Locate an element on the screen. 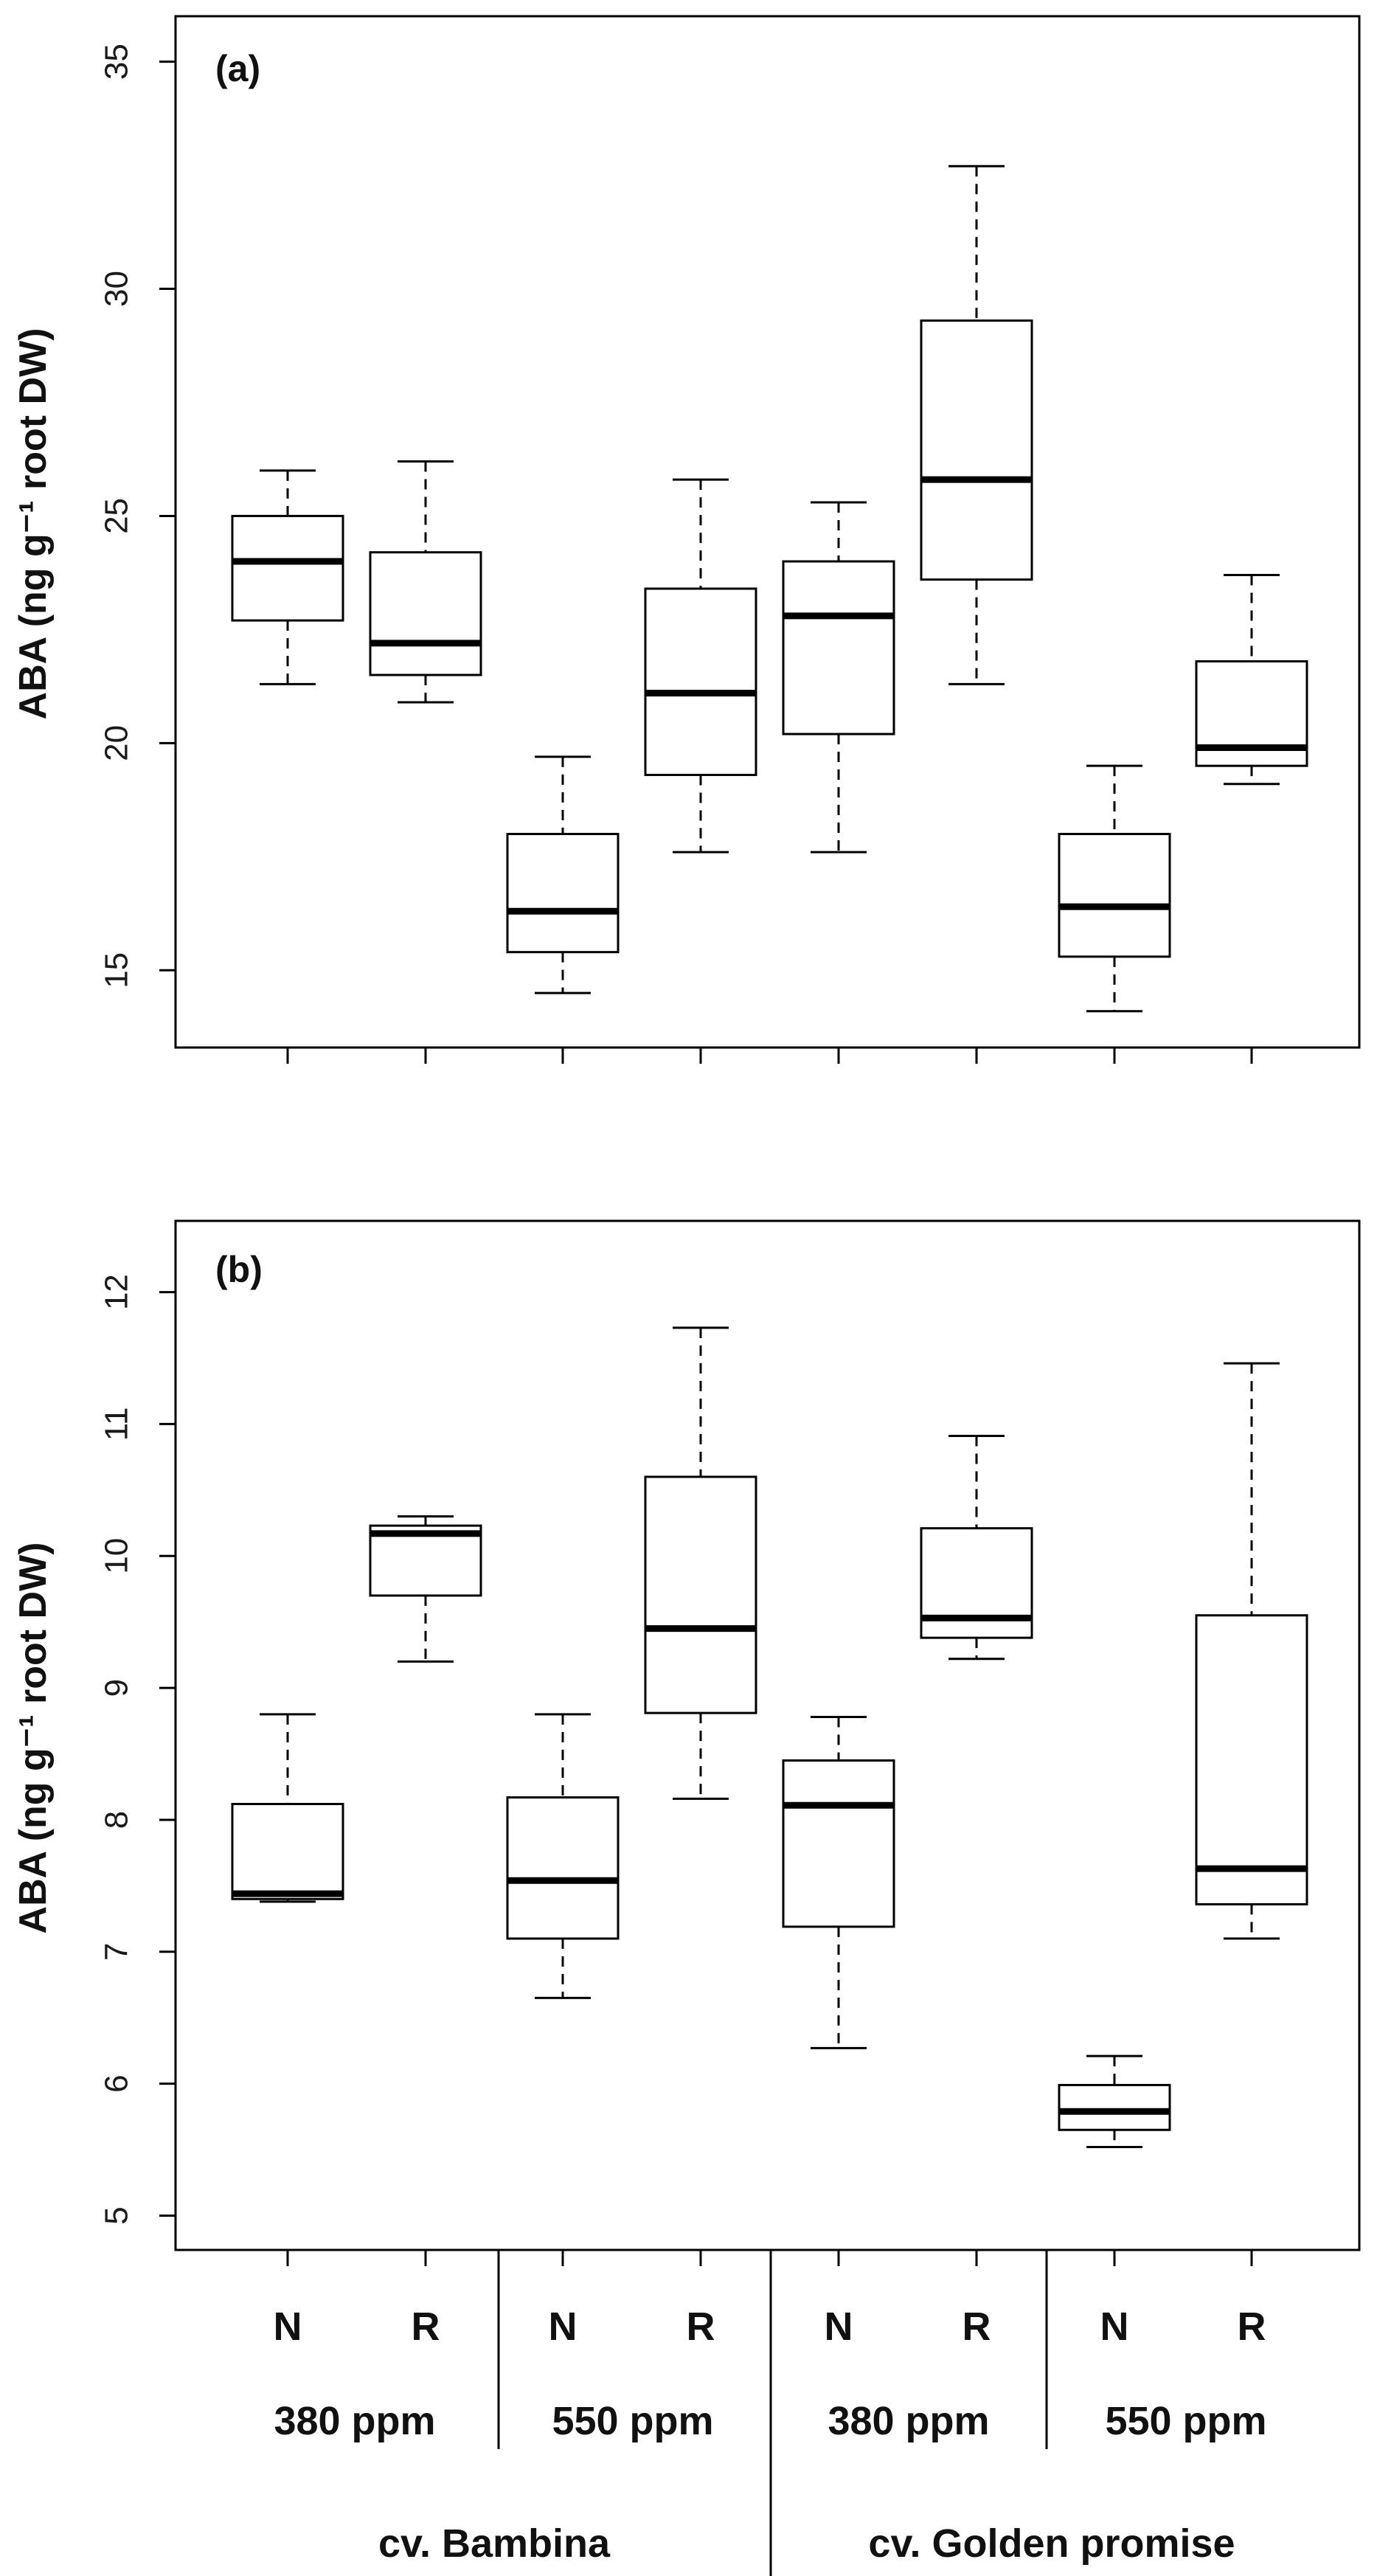 The height and width of the screenshot is (2576, 1377). cultivar-label: cv. Bambina is located at coordinates (494, 2544).